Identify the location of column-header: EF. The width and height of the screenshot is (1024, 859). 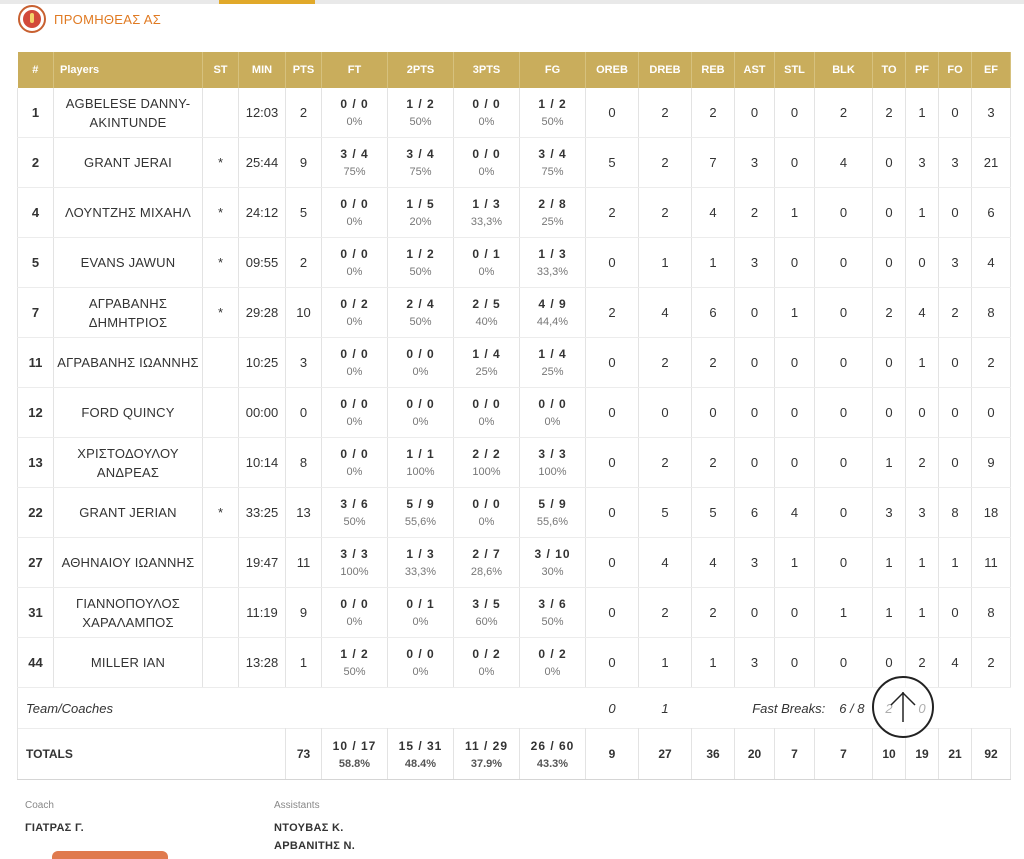
(991, 70).